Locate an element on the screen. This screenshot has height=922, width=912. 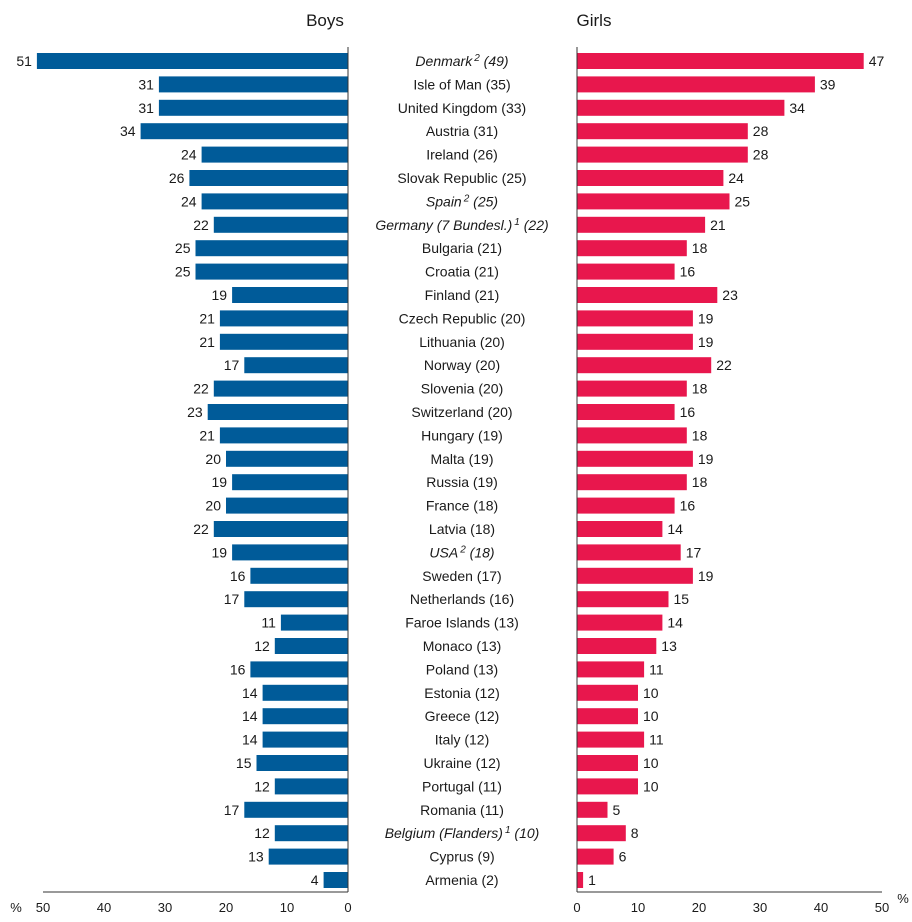
boys-value-label: 31 is located at coordinates (146, 84).